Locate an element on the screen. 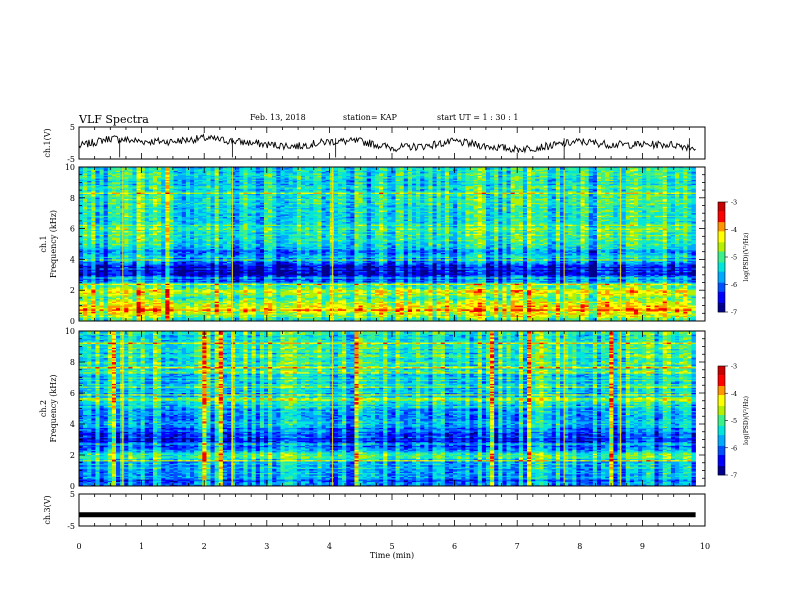 The image size is (792, 612). ch3-waveform-ylabel: ch.3(V) is located at coordinates (47, 509).